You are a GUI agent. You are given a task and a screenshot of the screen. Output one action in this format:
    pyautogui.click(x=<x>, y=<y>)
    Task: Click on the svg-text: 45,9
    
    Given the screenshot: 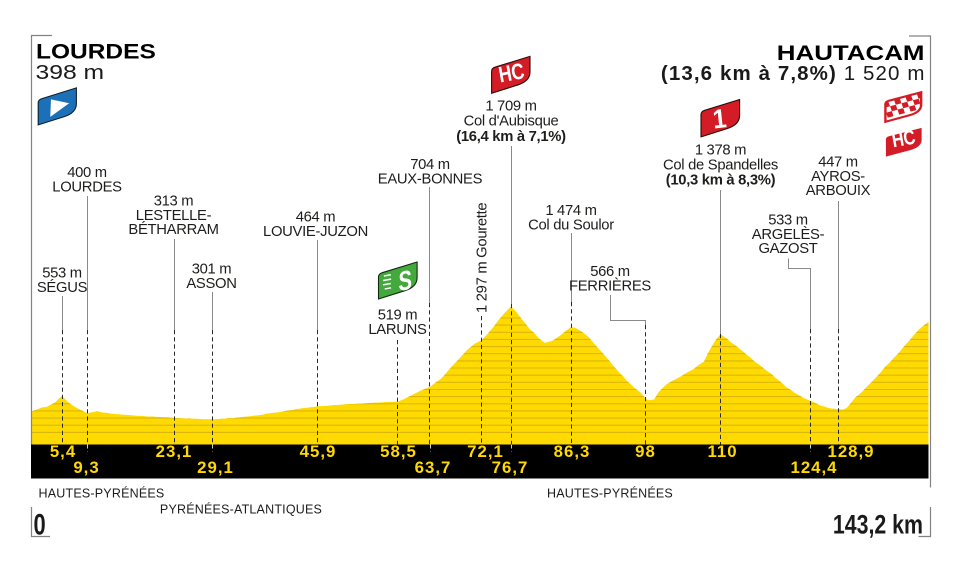 What is the action you would take?
    pyautogui.click(x=318, y=451)
    